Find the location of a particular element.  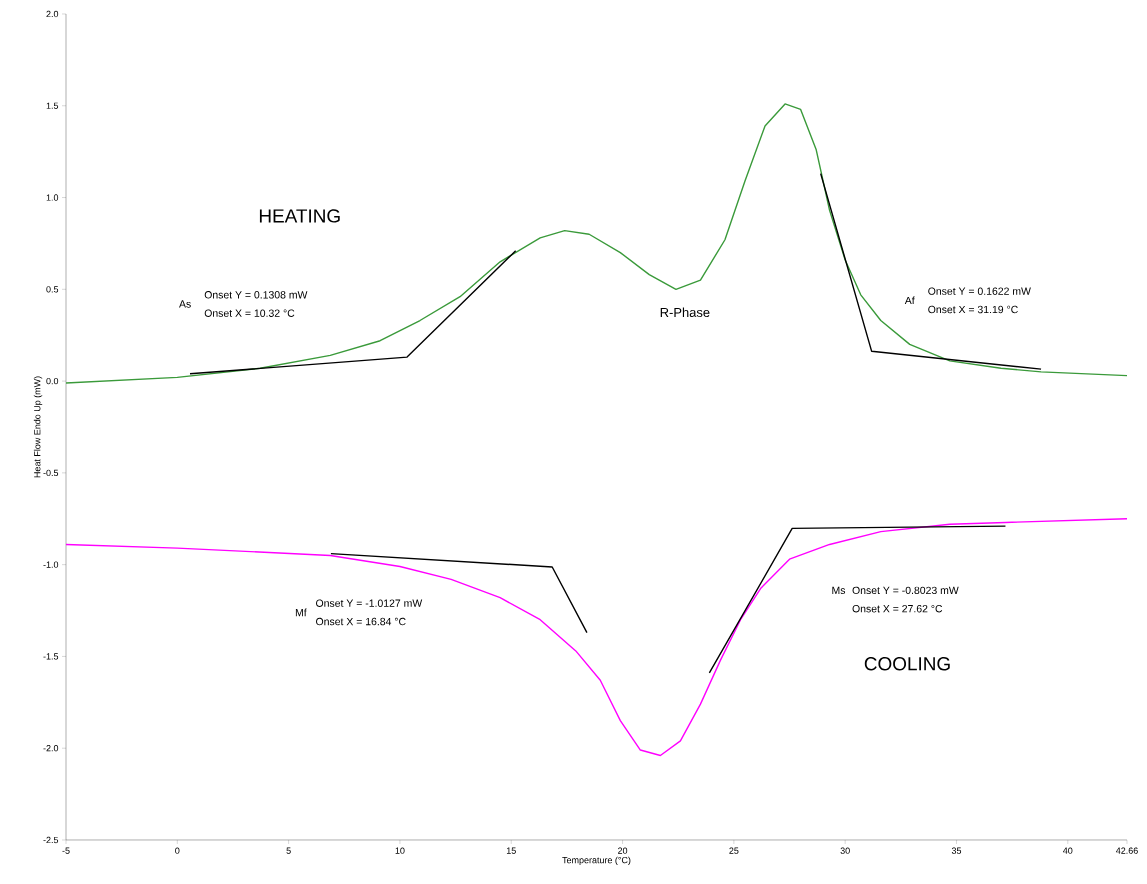

x-tick-label: 40 is located at coordinates (1068, 850).